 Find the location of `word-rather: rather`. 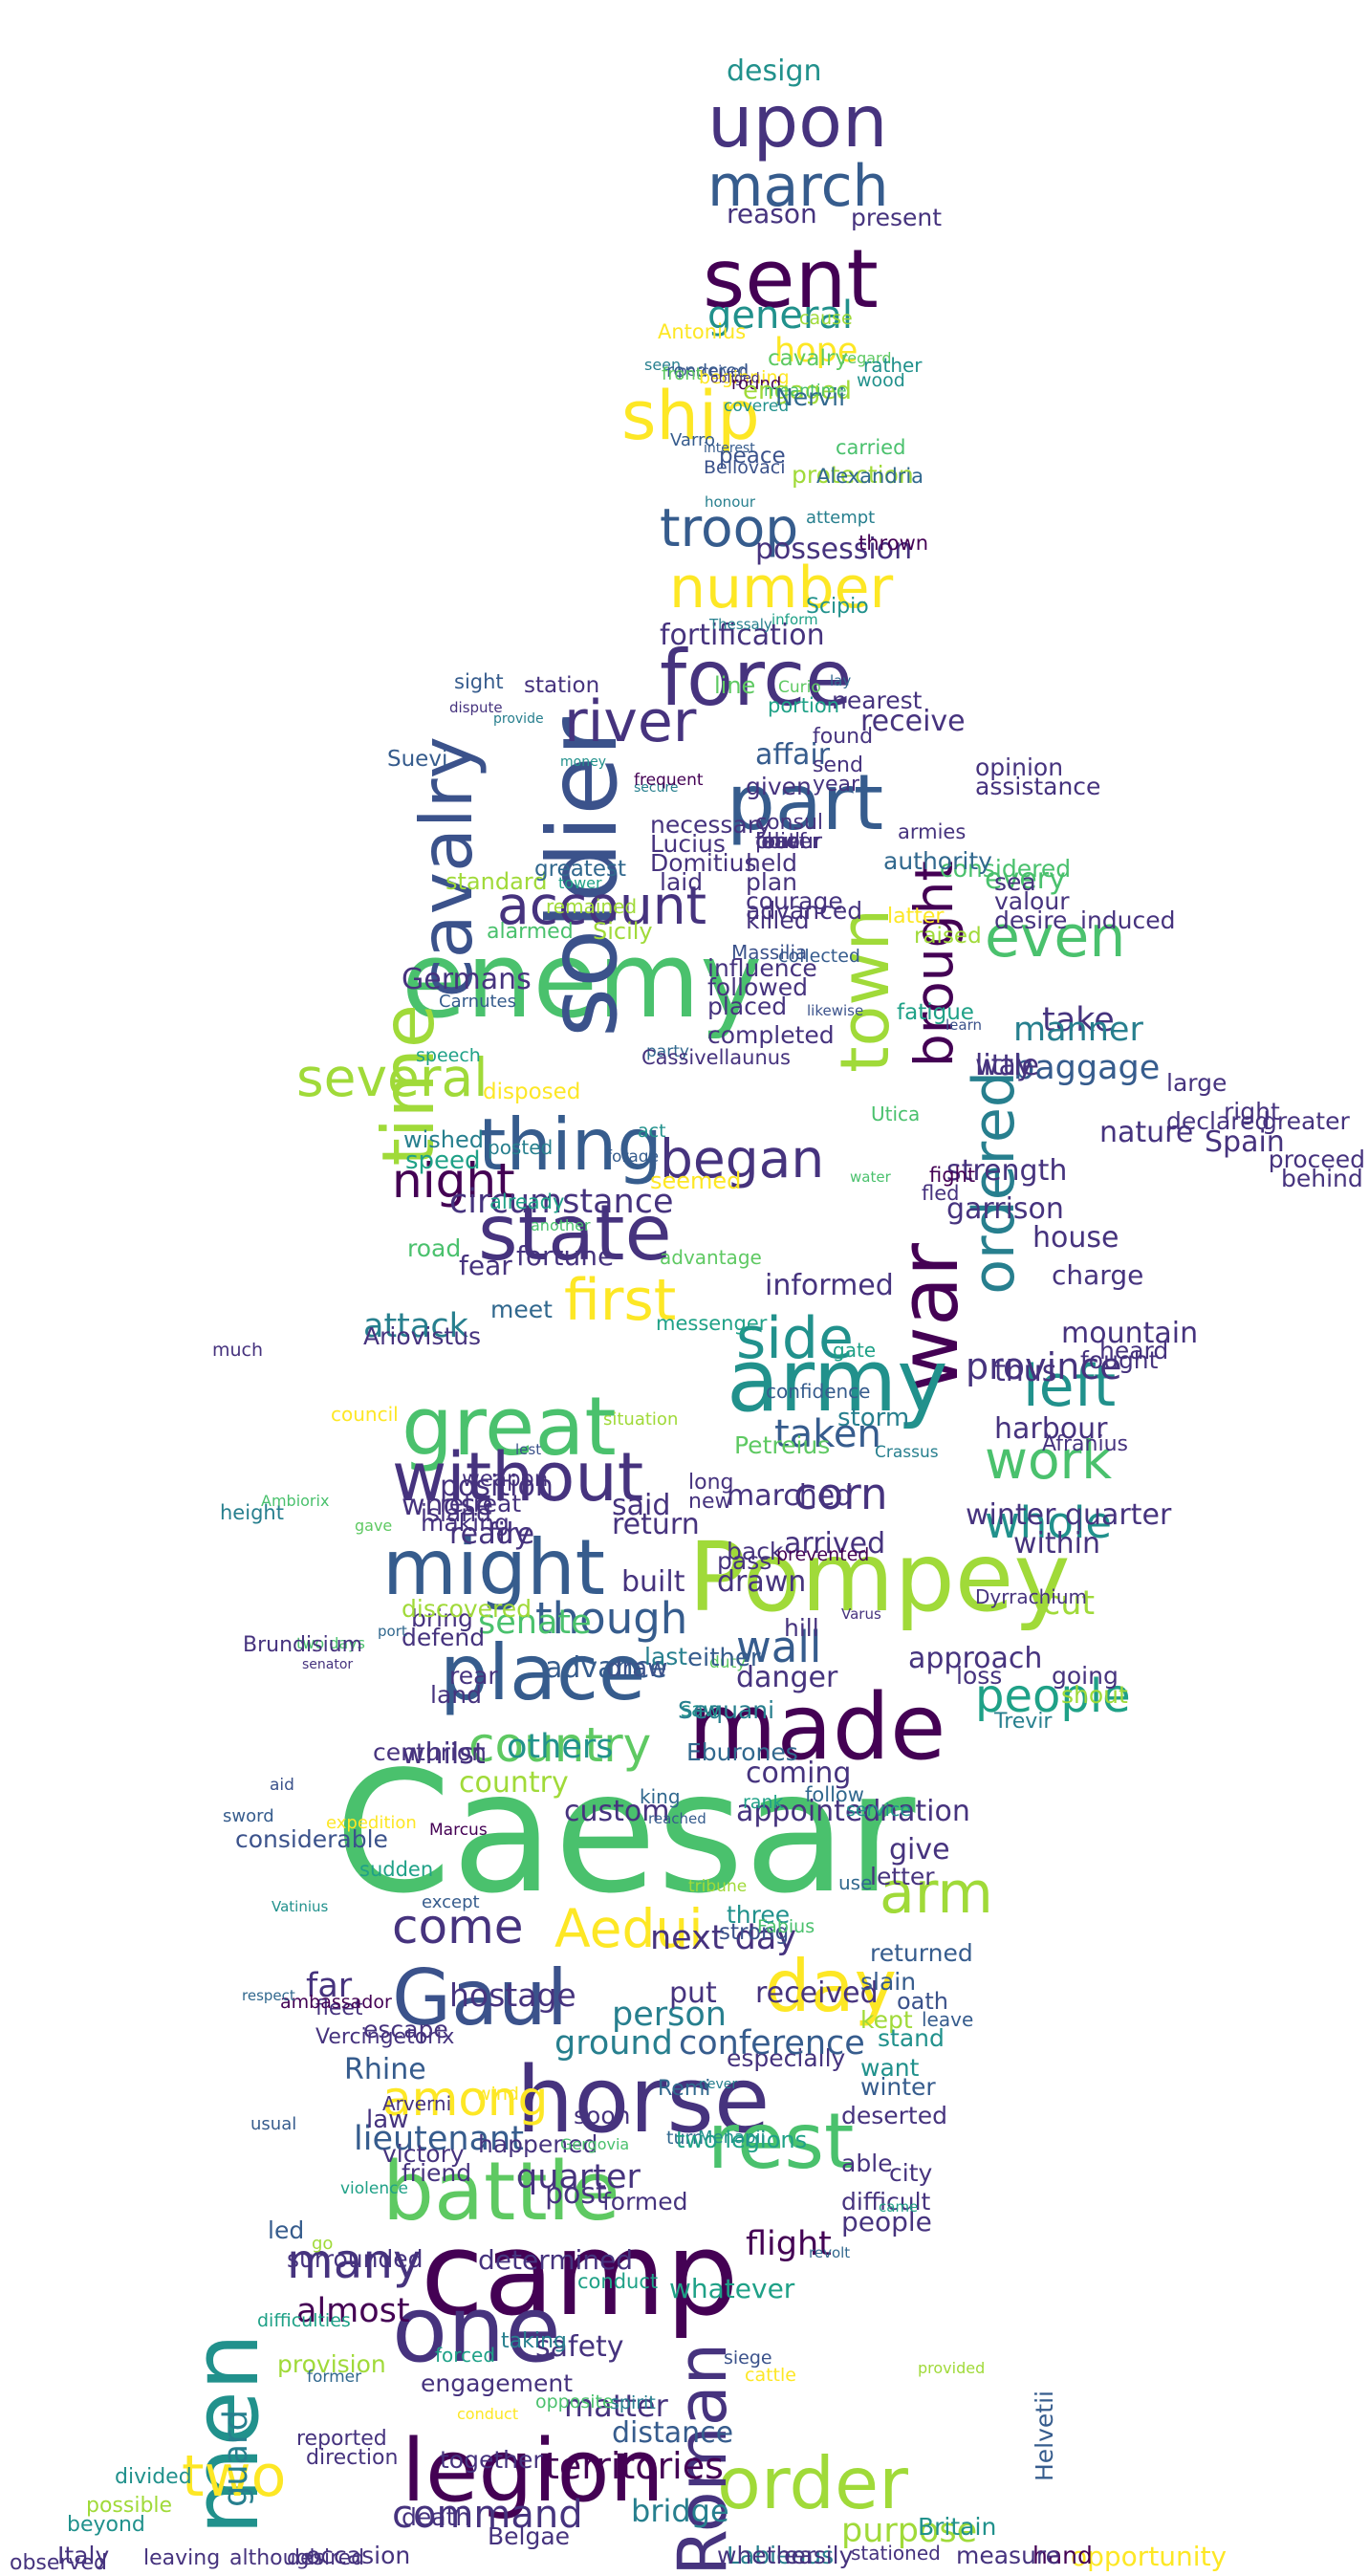

word-rather: rather is located at coordinates (893, 365).